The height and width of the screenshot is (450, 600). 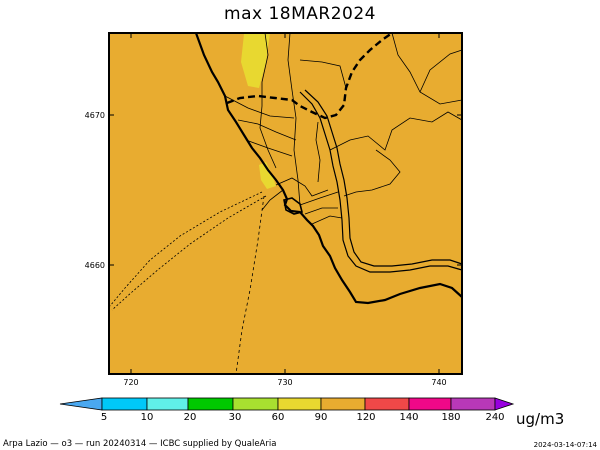 What do you see at coordinates (267, 175) in the screenshot?
I see `concentration-patch-coast` at bounding box center [267, 175].